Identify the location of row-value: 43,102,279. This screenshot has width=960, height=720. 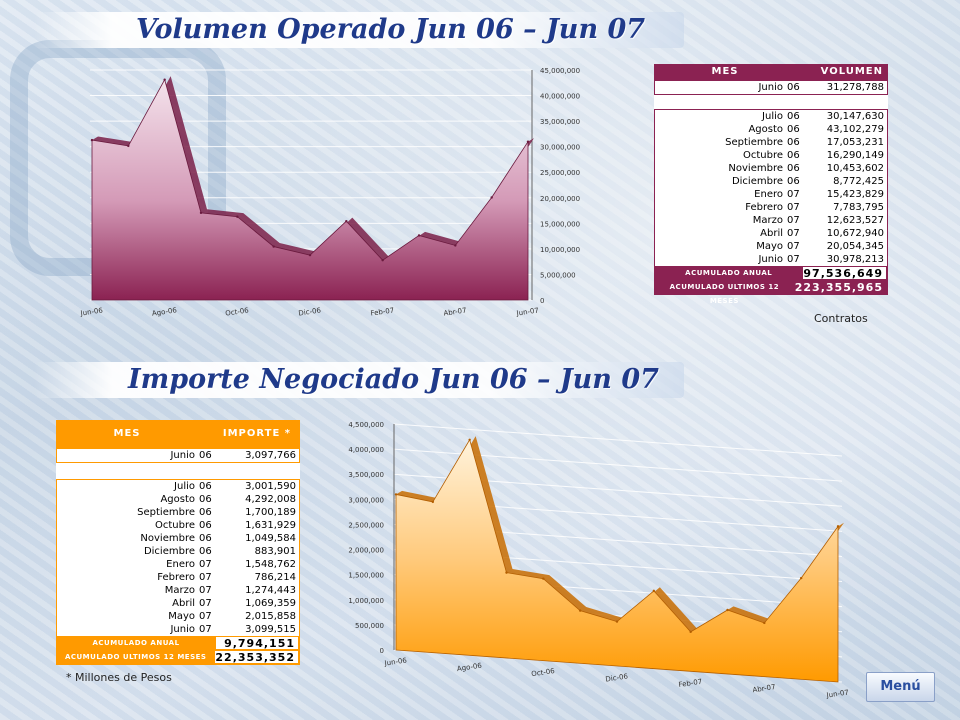
(855, 129).